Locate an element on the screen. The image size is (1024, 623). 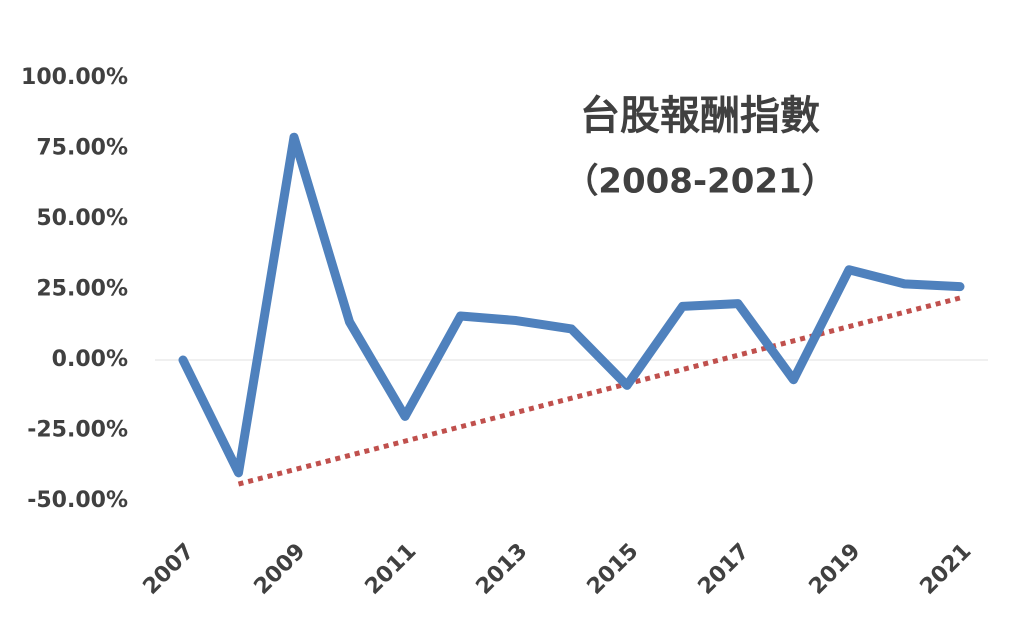
y-tick-label: 75.00% is located at coordinates (82, 148).